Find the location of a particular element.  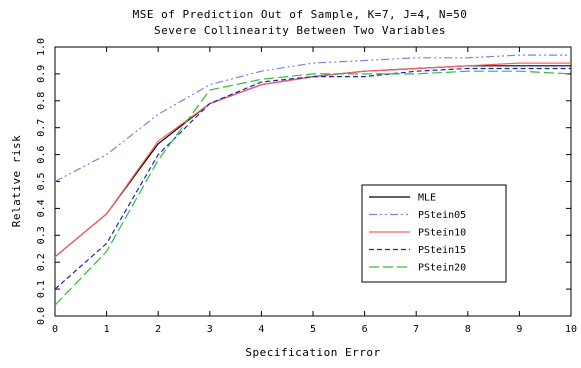

x-tick-label: 8 is located at coordinates (468, 329).